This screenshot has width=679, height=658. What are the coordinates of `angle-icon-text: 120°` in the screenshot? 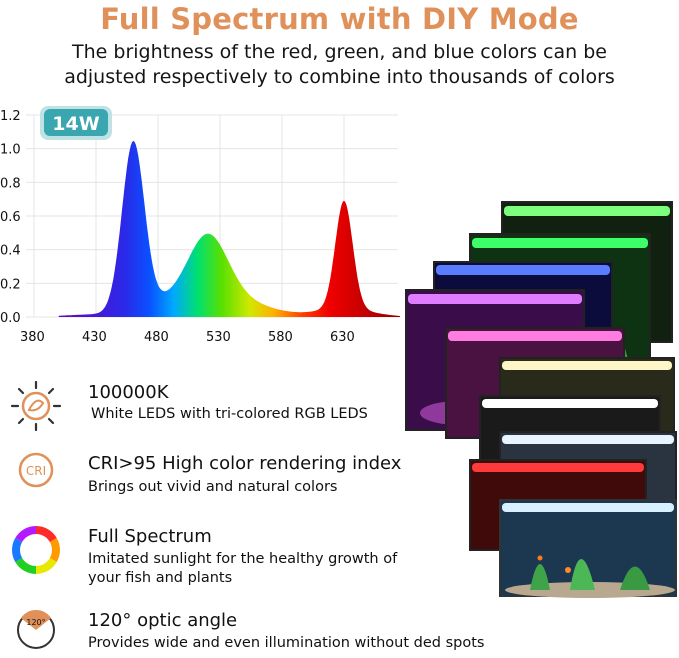 It's located at (35, 622).